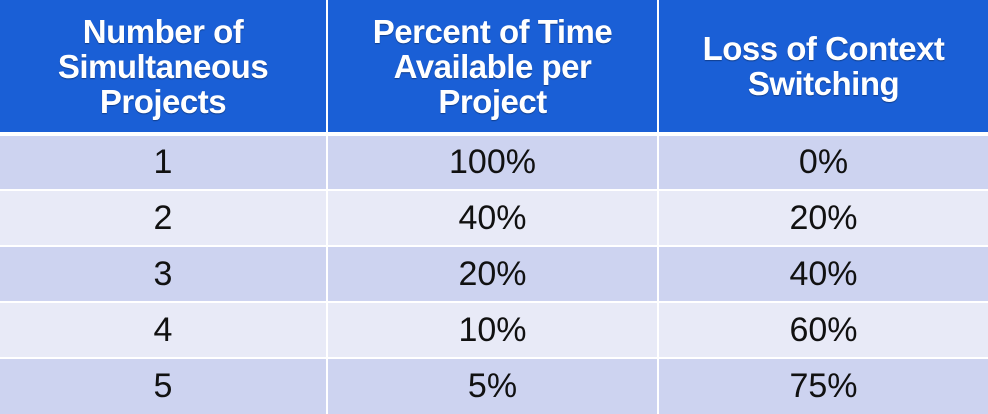 The height and width of the screenshot is (414, 988). Describe the element at coordinates (164, 329) in the screenshot. I see `cell-projects: 4` at that location.